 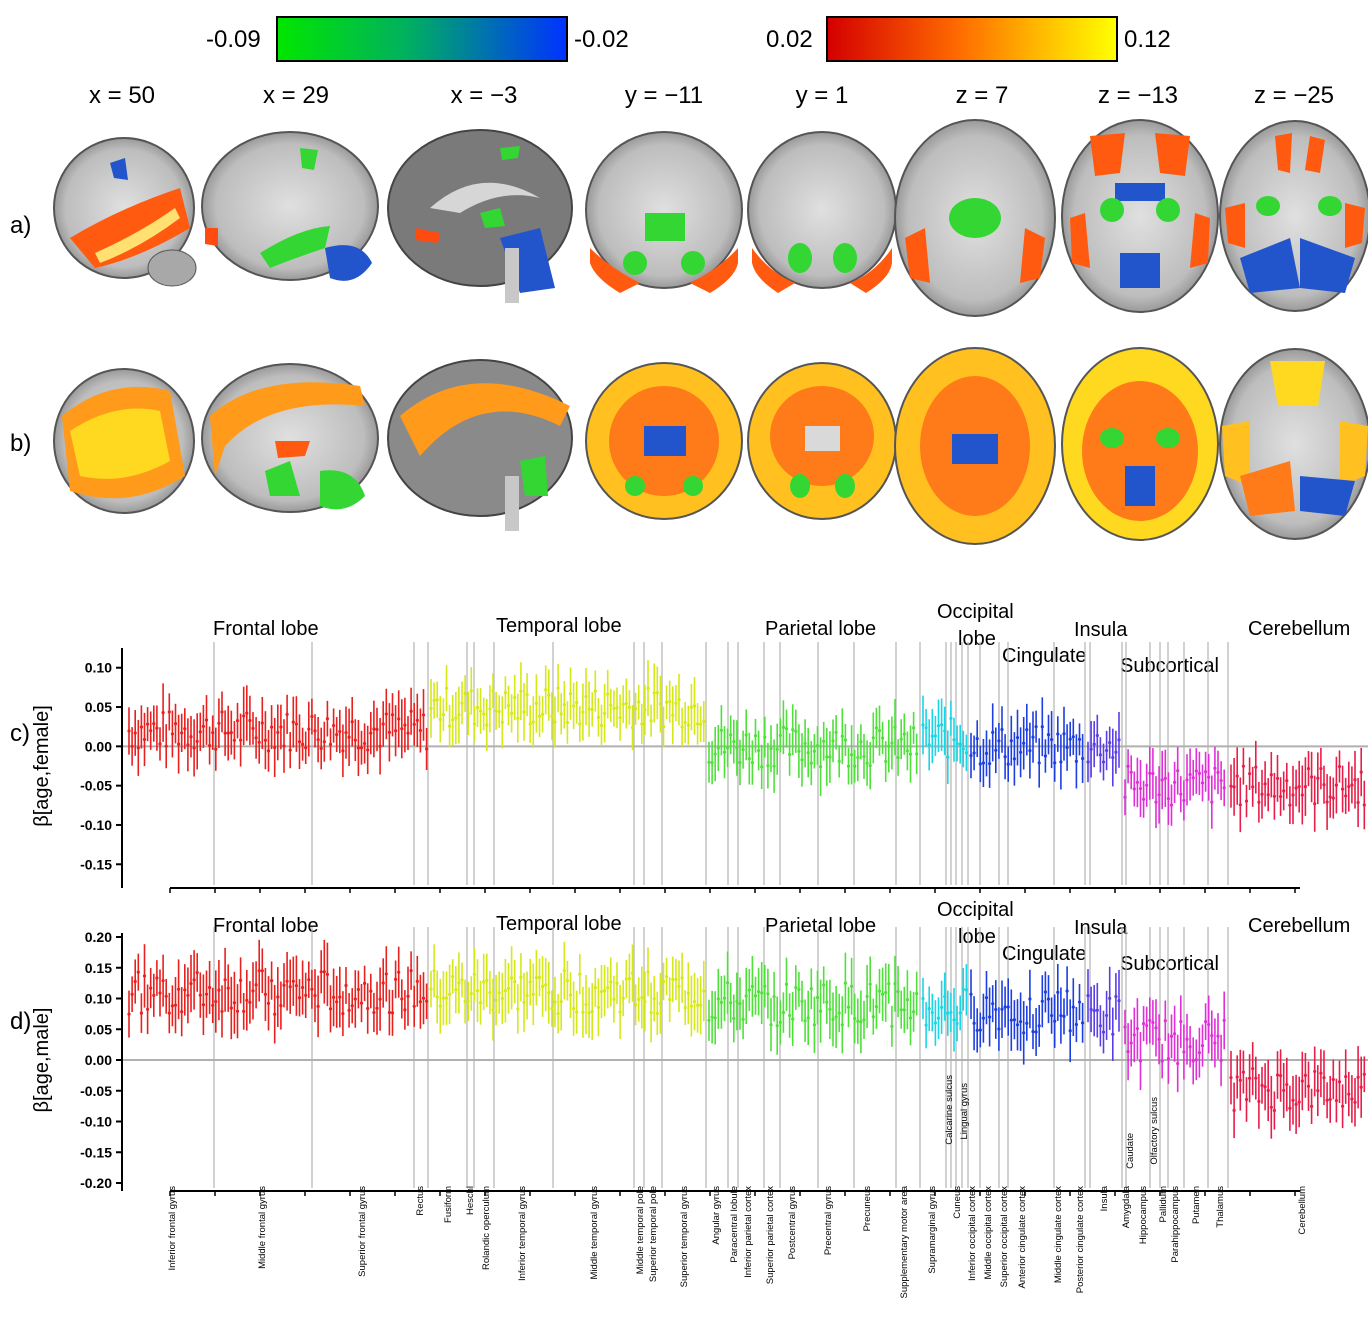 What do you see at coordinates (98, 668) in the screenshot?
I see `y-tick-label: 0.10` at bounding box center [98, 668].